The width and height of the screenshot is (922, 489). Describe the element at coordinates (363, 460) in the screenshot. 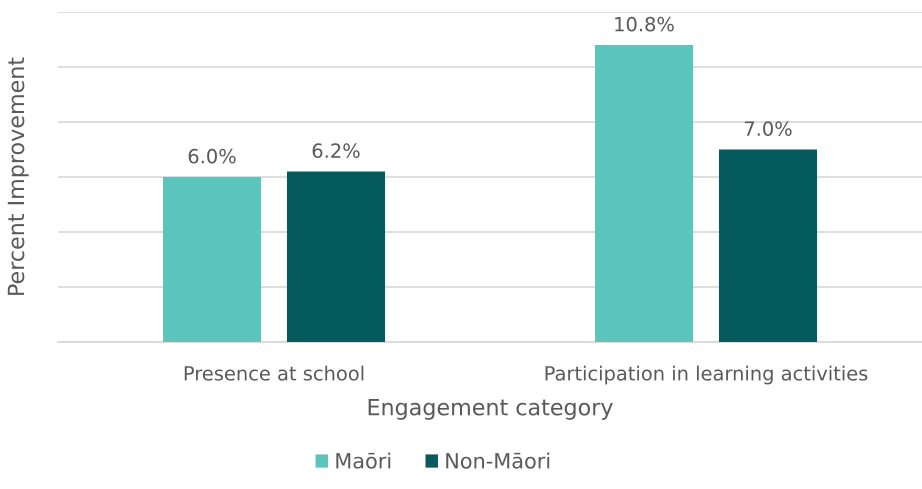

I see `legend-label: Maōri` at that location.